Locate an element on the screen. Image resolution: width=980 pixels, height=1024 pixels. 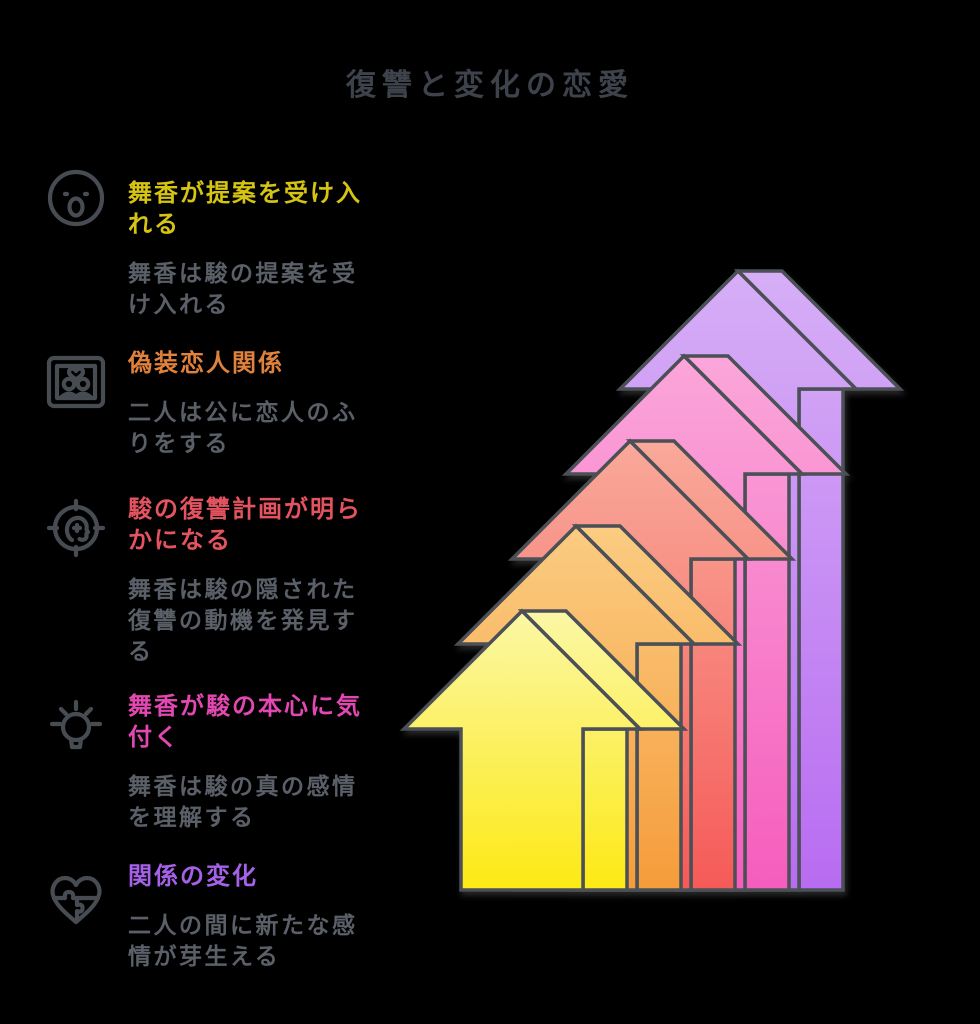
puzzle-heart-icon is located at coordinates (76, 899).